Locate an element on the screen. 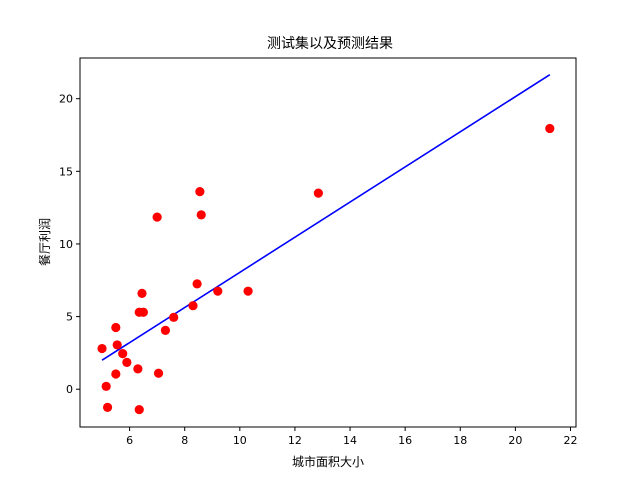  x-axis-label: 城市面积大小 is located at coordinates (328, 461).